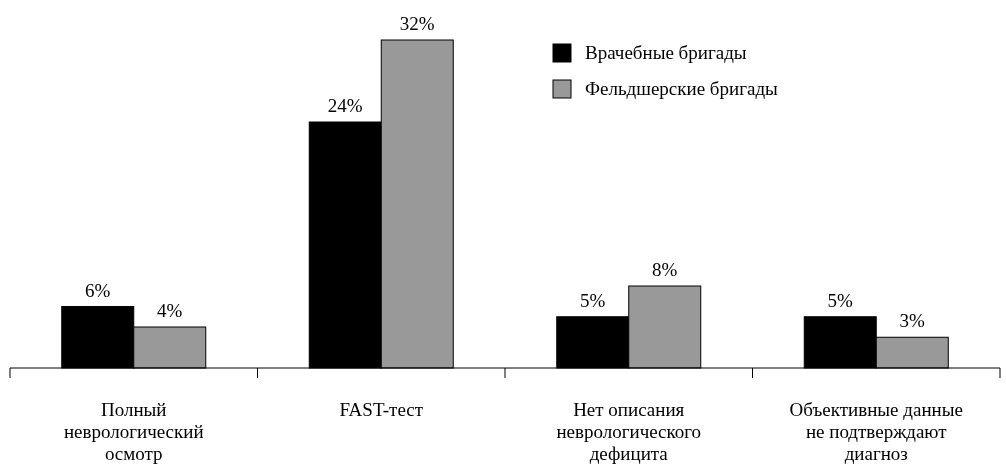 The image size is (1006, 470). Describe the element at coordinates (666, 52) in the screenshot. I see `legend-label: Врачебные бригады` at that location.